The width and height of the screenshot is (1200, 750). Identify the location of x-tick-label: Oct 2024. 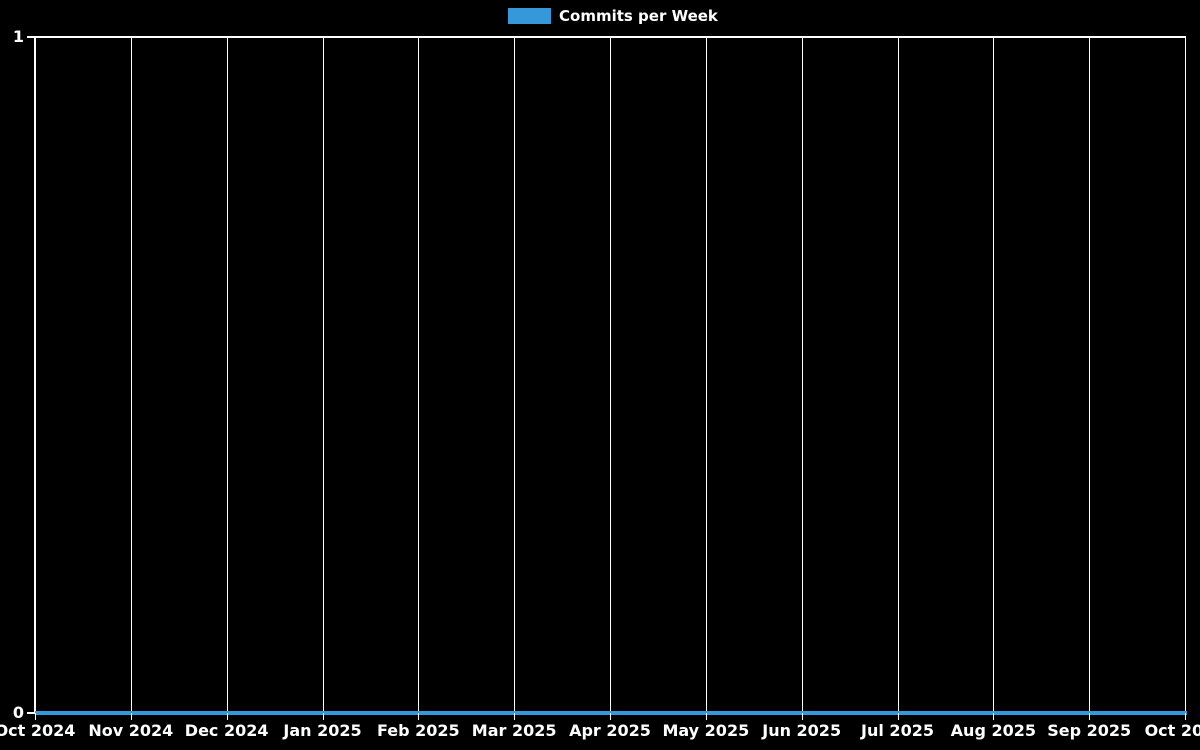
(38, 730).